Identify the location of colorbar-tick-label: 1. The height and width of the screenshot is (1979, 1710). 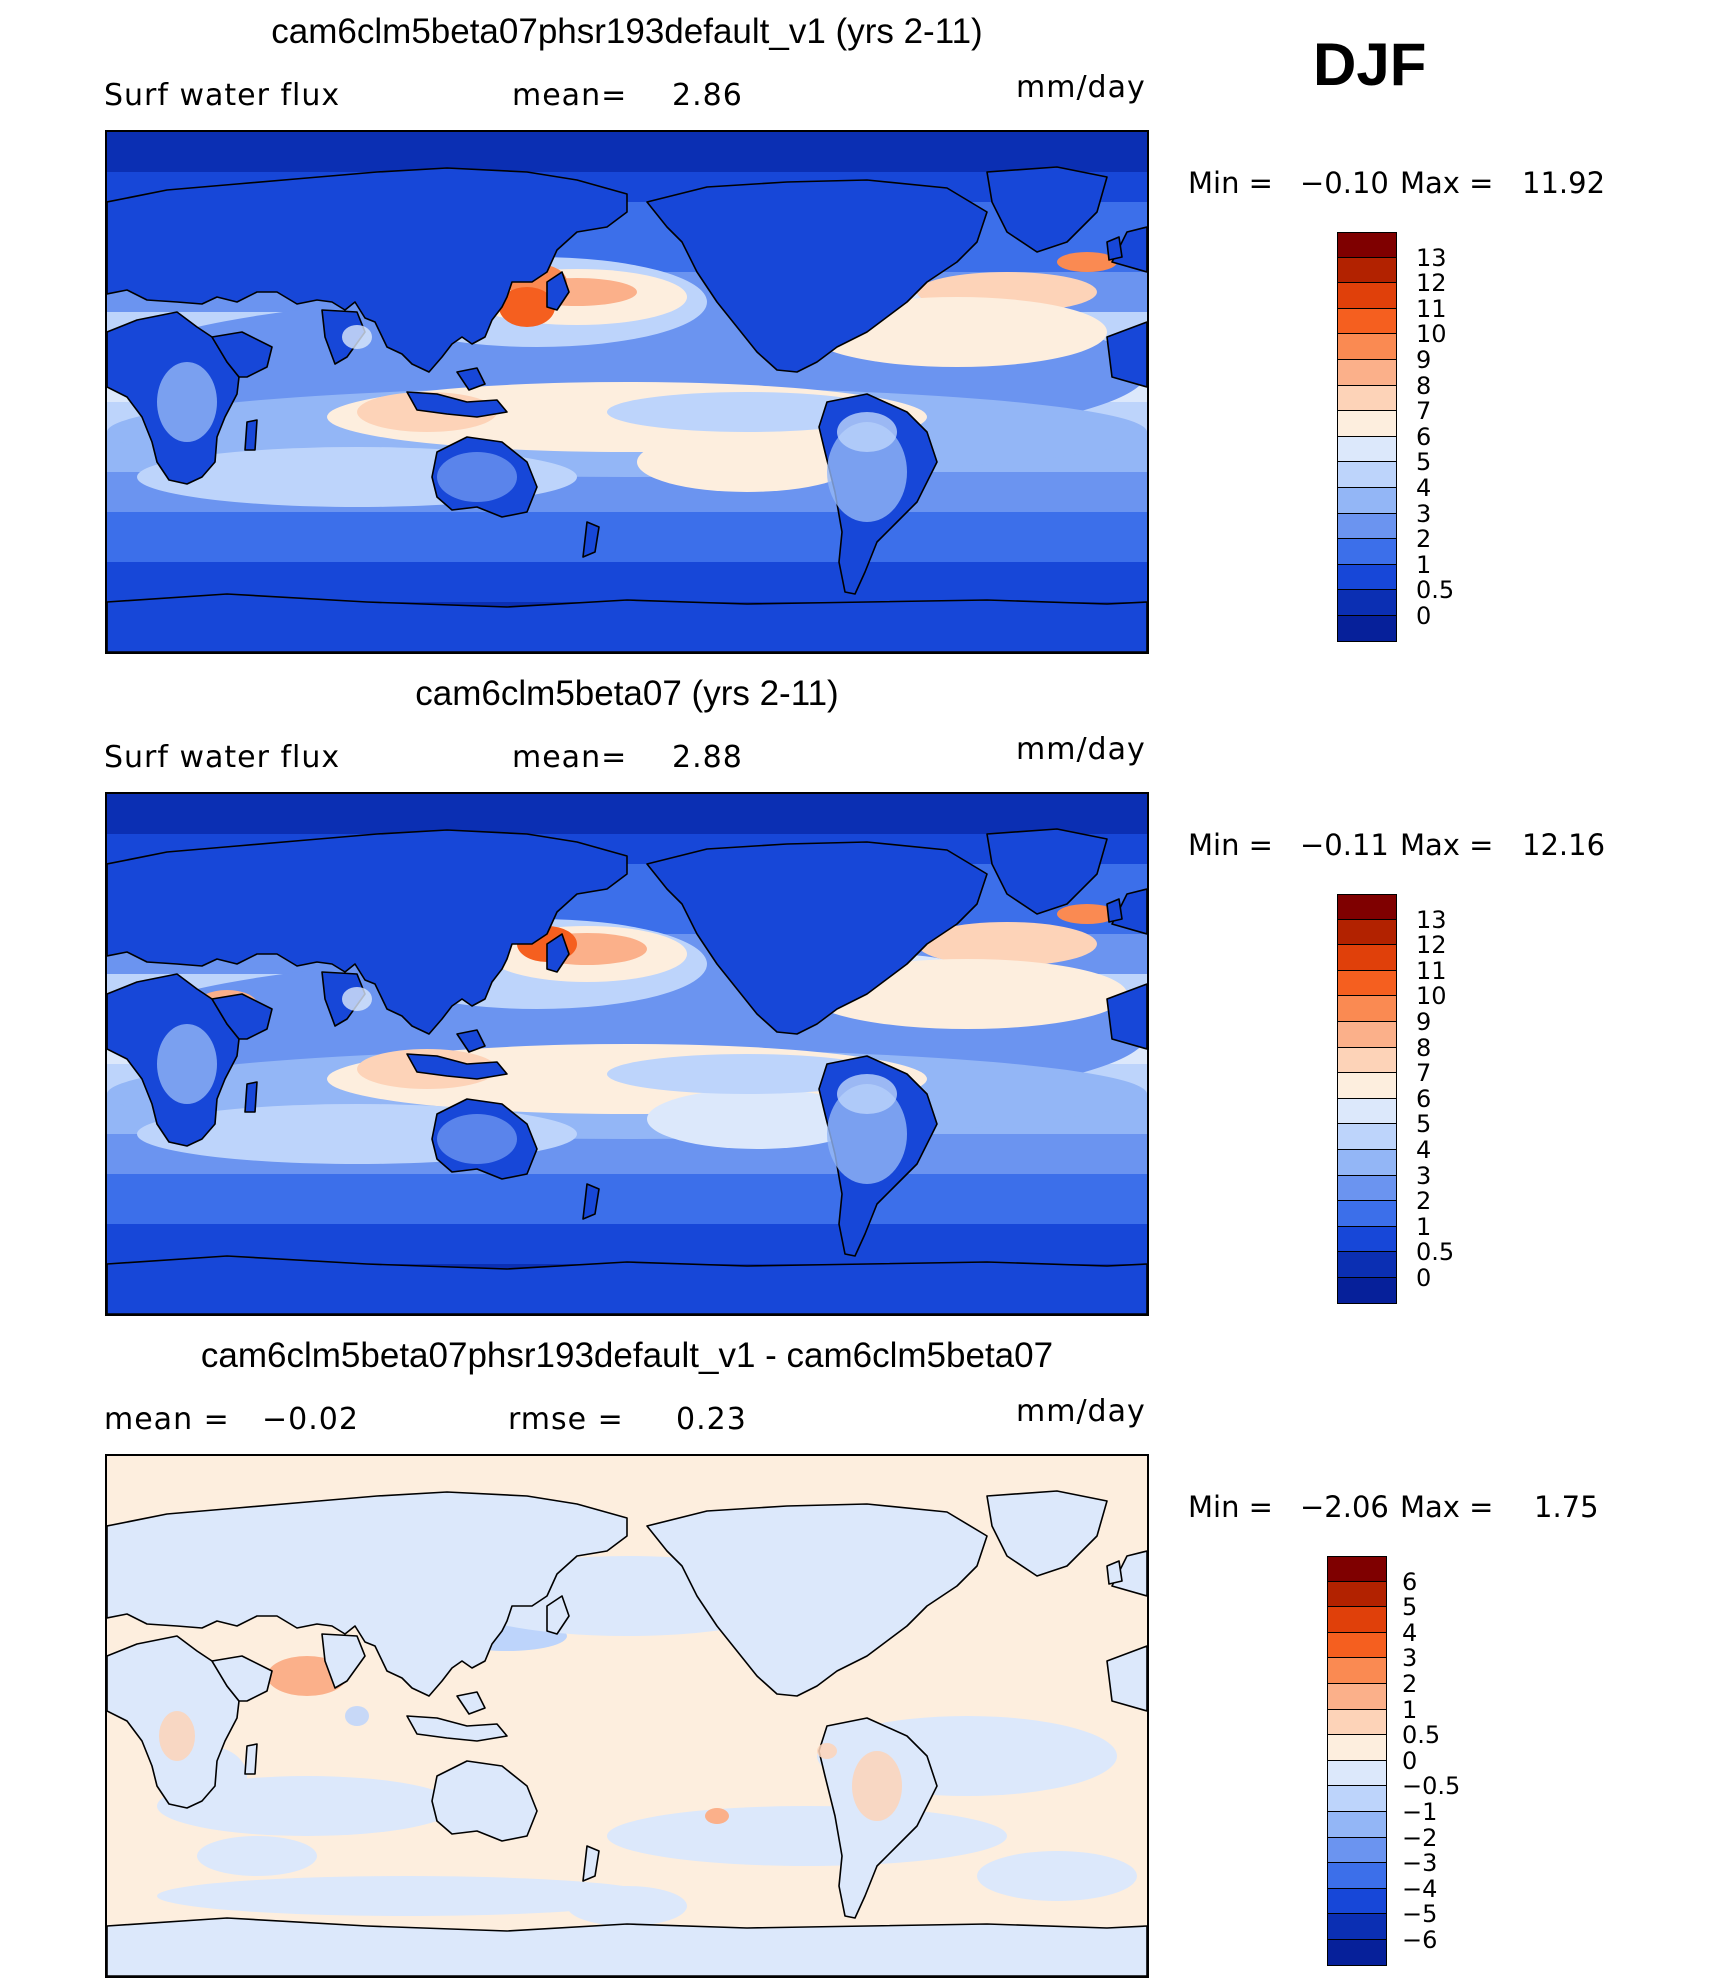
(1424, 1226).